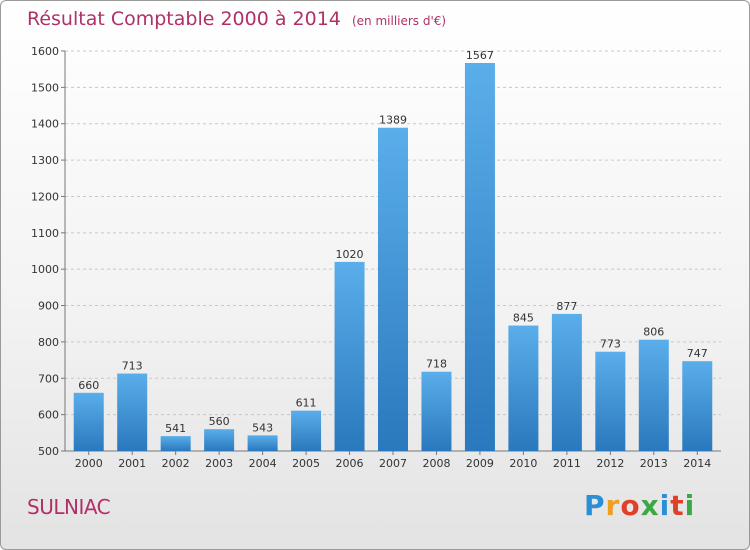 Image resolution: width=750 pixels, height=550 pixels. Describe the element at coordinates (219, 421) in the screenshot. I see `data-label: 560` at that location.